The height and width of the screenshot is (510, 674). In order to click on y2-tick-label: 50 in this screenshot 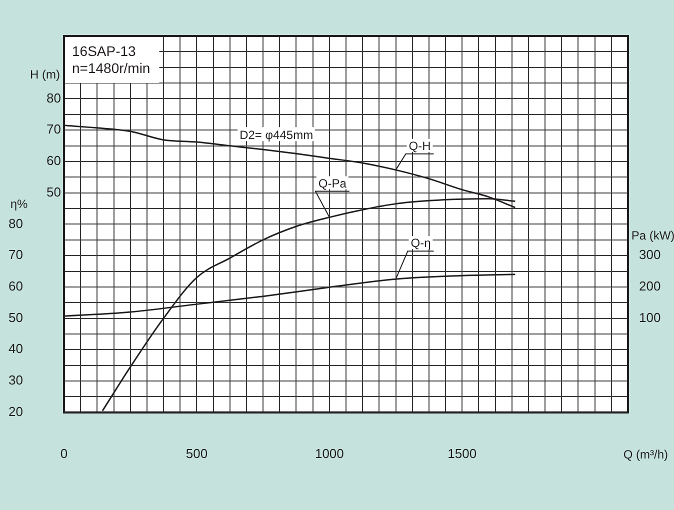, I will do `click(15, 317)`.